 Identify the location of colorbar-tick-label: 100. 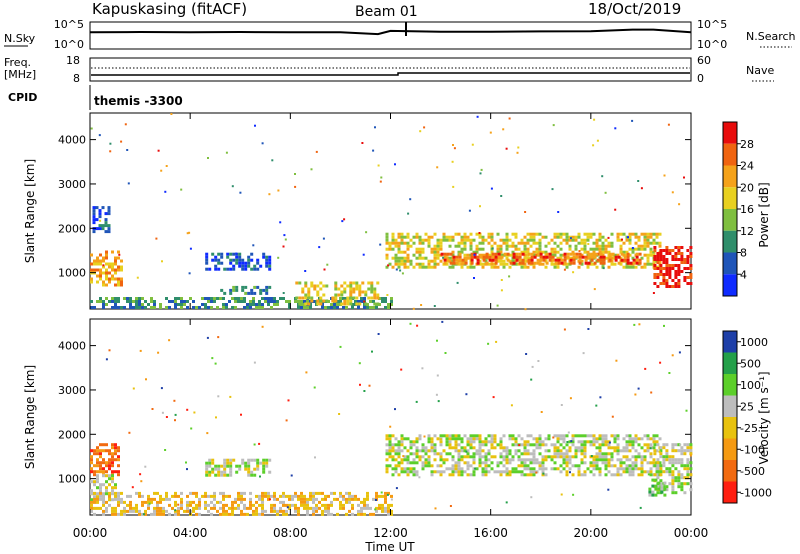
(750, 385).